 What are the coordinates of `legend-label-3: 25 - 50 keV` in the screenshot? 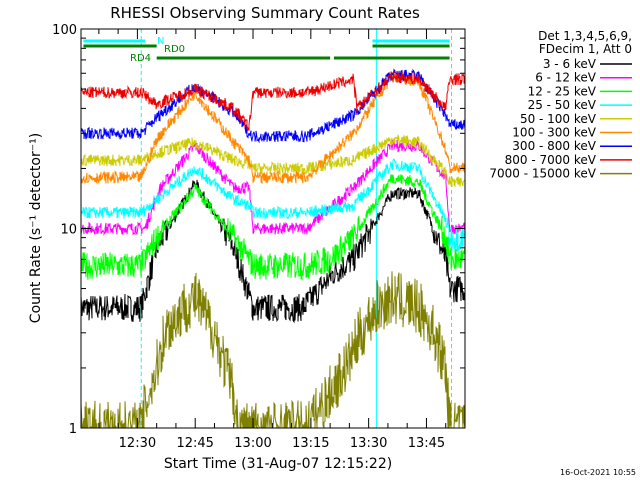 It's located at (562, 105).